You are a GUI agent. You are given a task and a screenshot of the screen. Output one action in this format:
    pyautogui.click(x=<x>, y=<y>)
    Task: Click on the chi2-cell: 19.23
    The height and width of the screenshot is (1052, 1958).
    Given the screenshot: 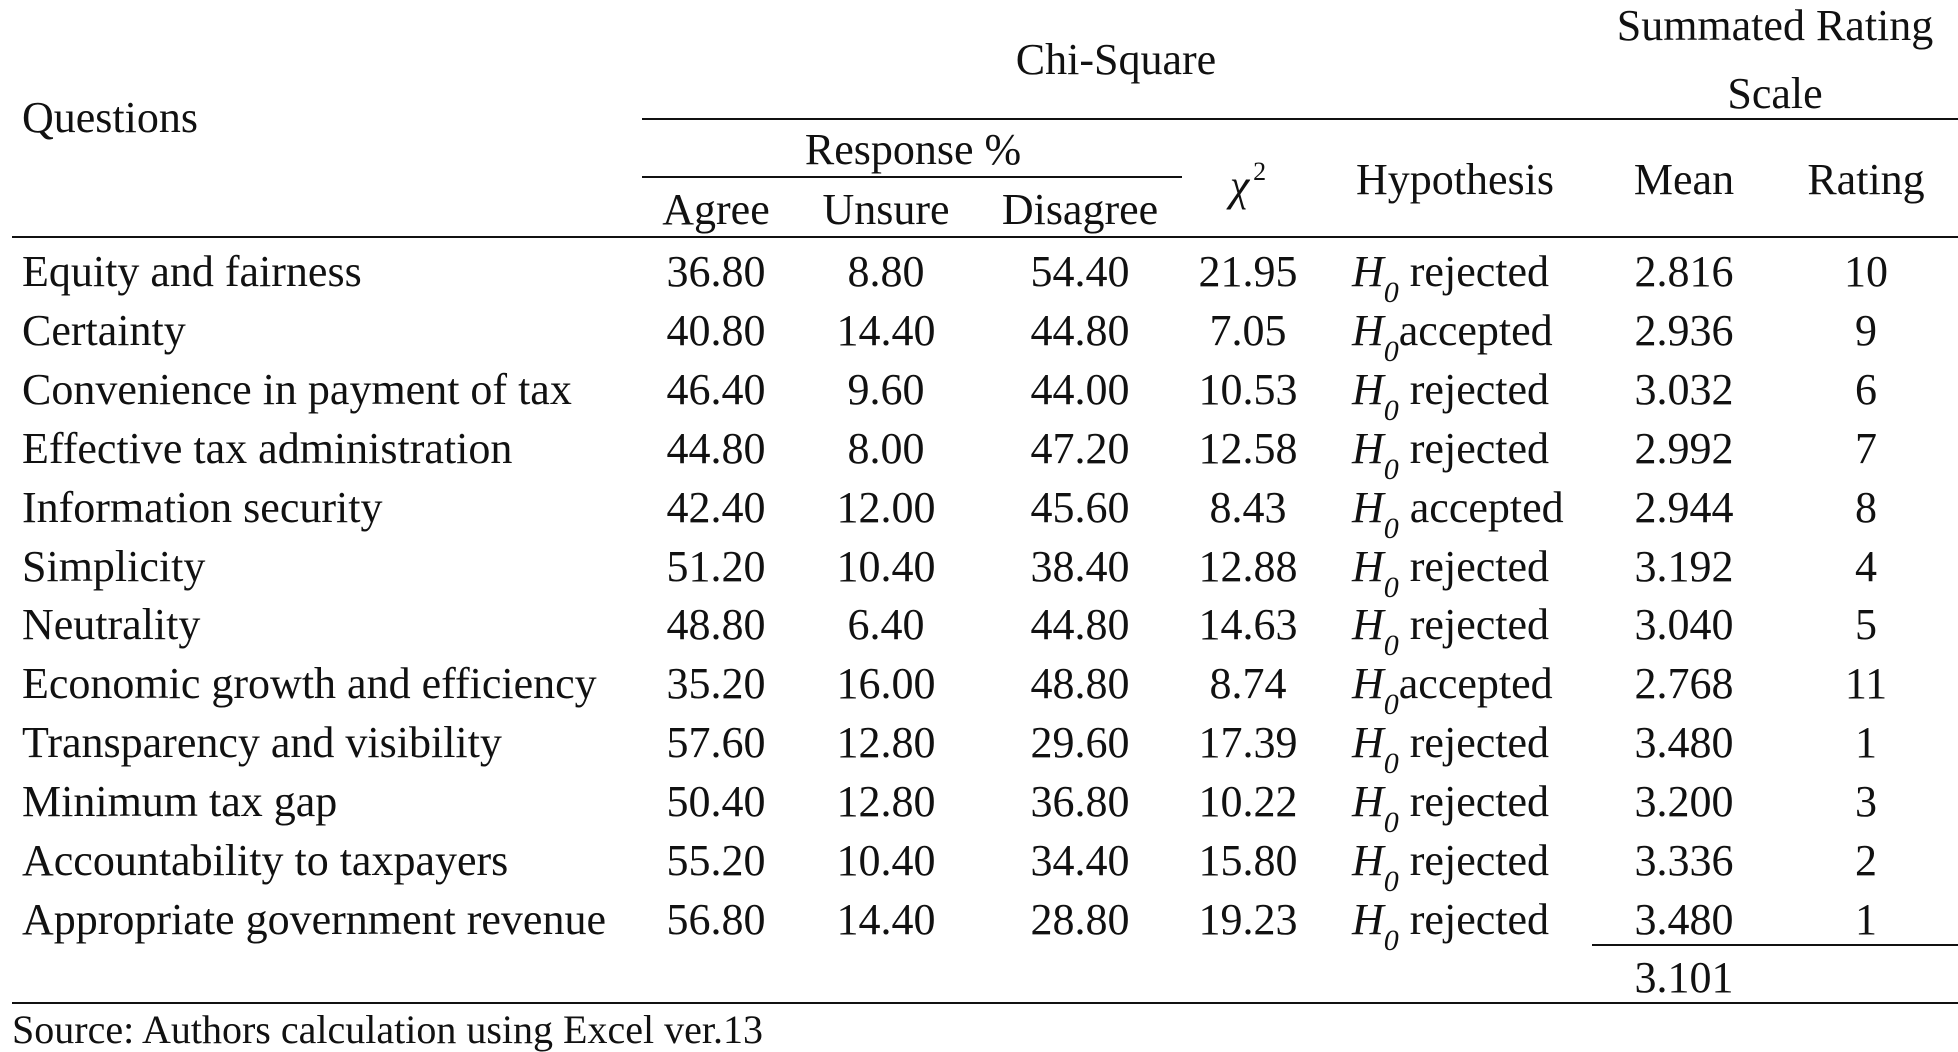 What is the action you would take?
    pyautogui.click(x=1248, y=919)
    